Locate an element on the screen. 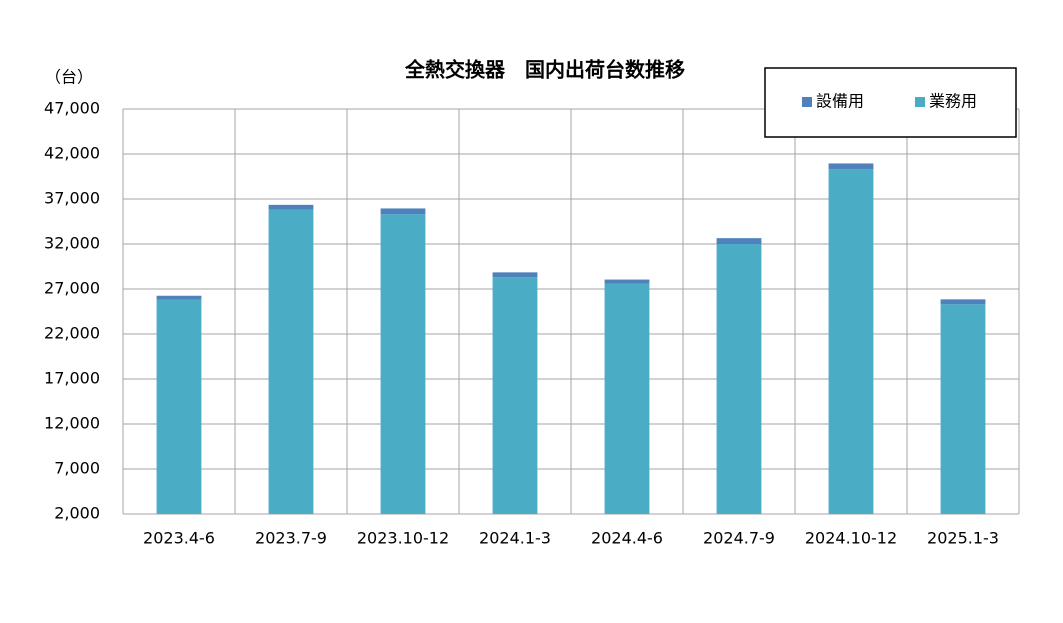 The height and width of the screenshot is (623, 1063). legend-label: 業務用 is located at coordinates (953, 101).